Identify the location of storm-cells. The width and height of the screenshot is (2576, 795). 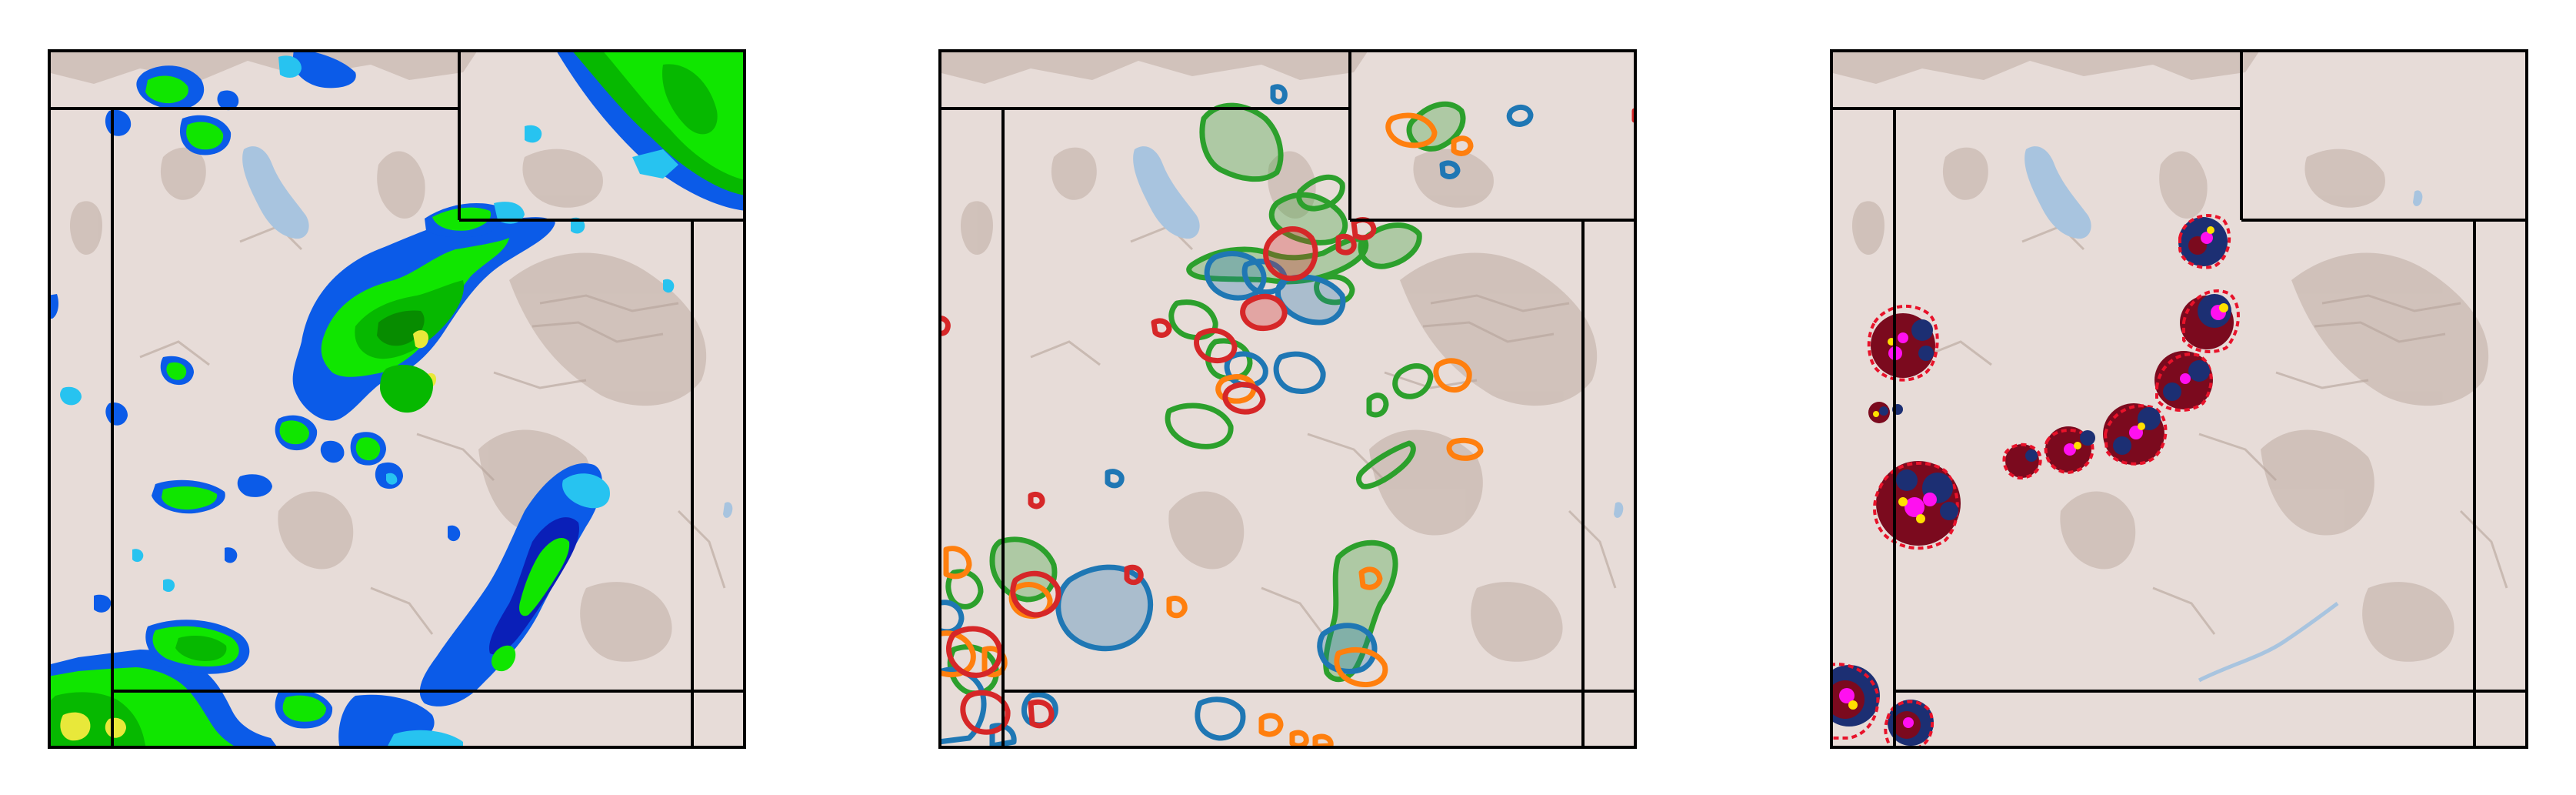
(2035, 481).